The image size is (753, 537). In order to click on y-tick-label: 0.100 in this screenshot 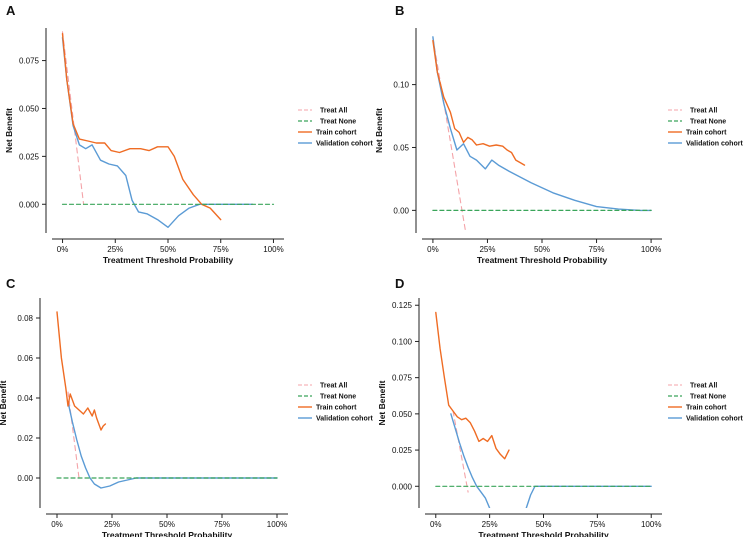, I will do `click(402, 341)`.